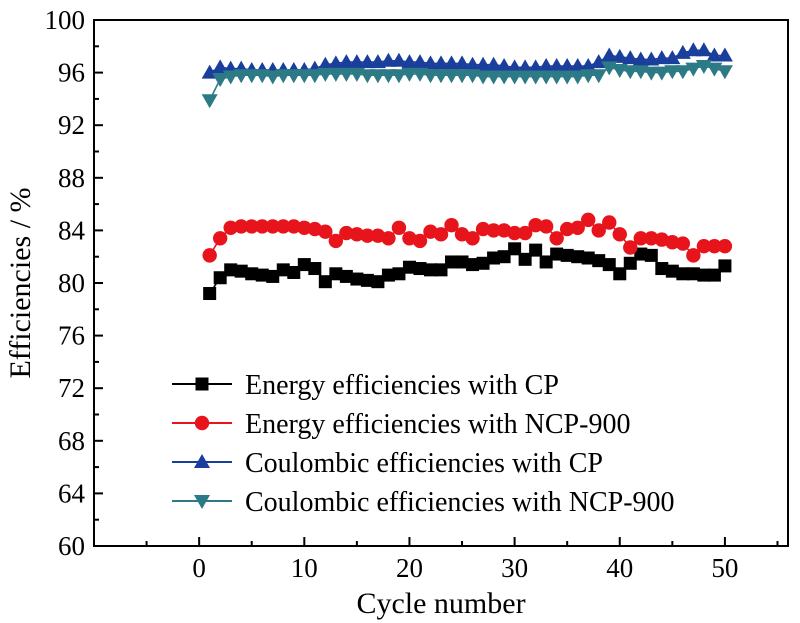  What do you see at coordinates (71, 441) in the screenshot?
I see `y-tick-label: 68` at bounding box center [71, 441].